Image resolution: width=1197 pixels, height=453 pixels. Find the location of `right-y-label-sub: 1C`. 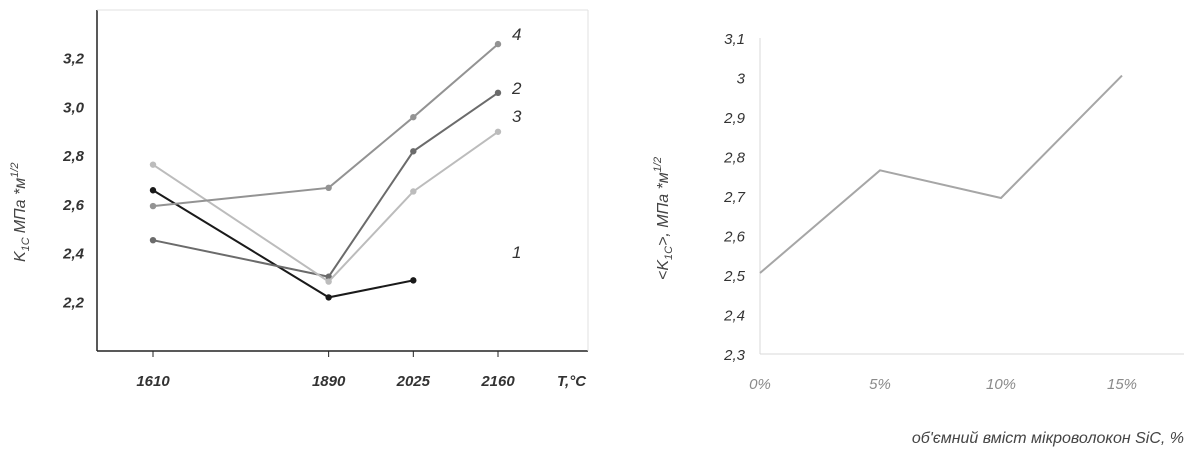

right-y-label-sub: 1C is located at coordinates (669, 253).